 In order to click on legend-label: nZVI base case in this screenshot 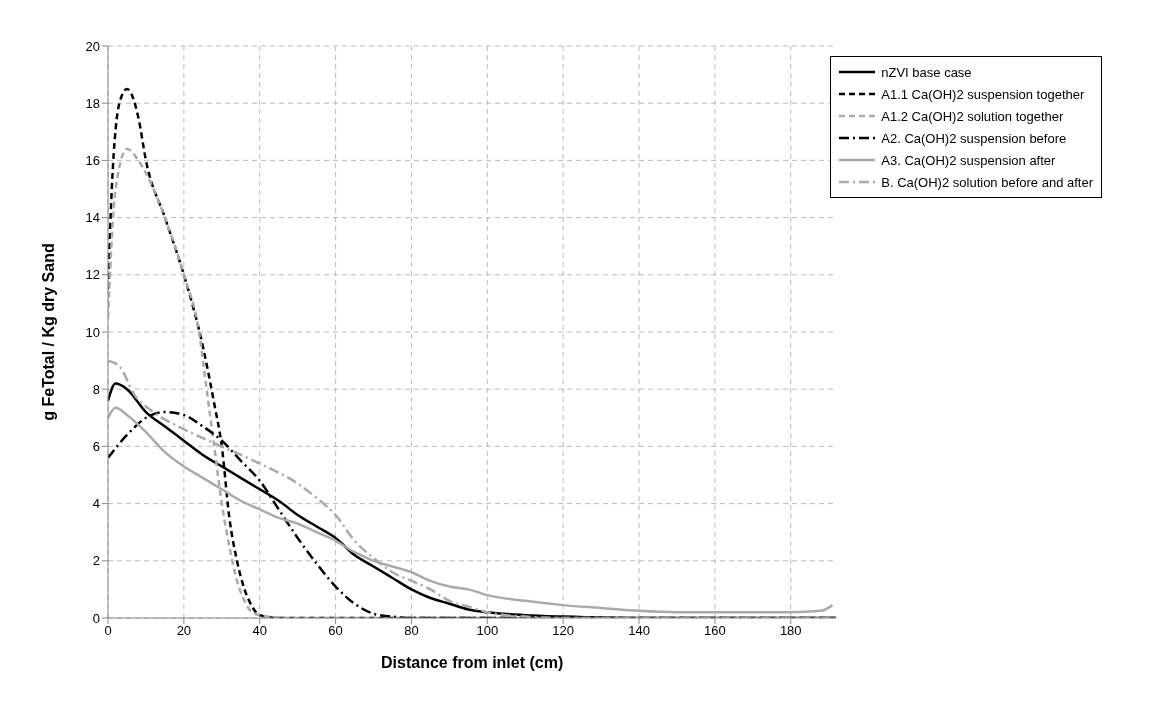, I will do `click(926, 72)`.